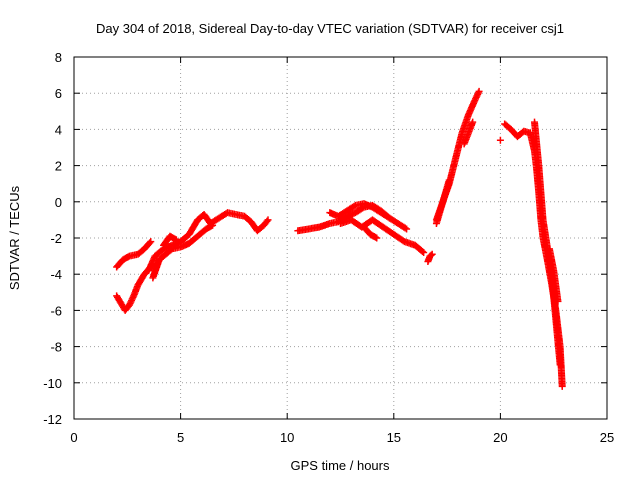 The width and height of the screenshot is (640, 480). What do you see at coordinates (56, 310) in the screenshot?
I see `y-tick-label: -6` at bounding box center [56, 310].